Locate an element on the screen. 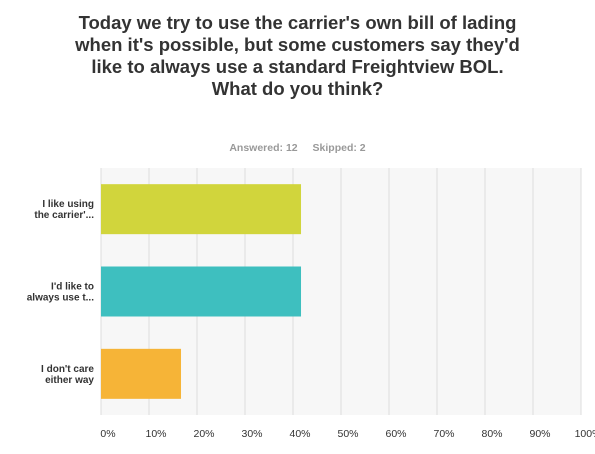  x-tick-label: 20% is located at coordinates (203, 434).